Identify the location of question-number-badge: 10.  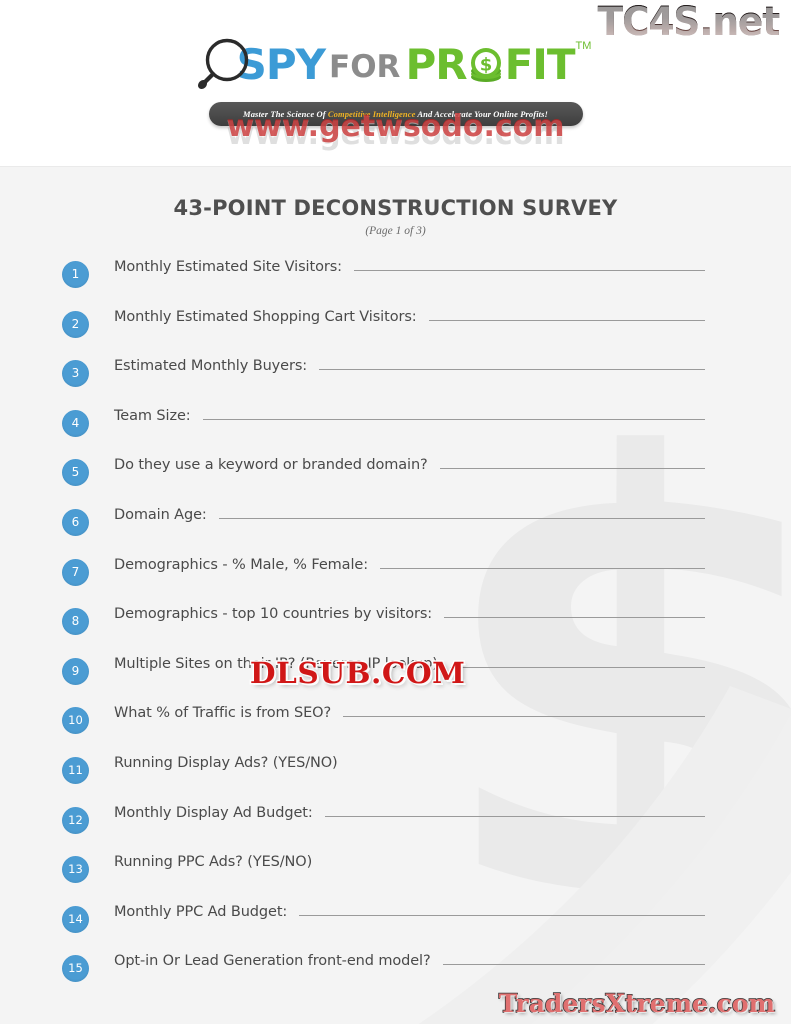
(75, 721).